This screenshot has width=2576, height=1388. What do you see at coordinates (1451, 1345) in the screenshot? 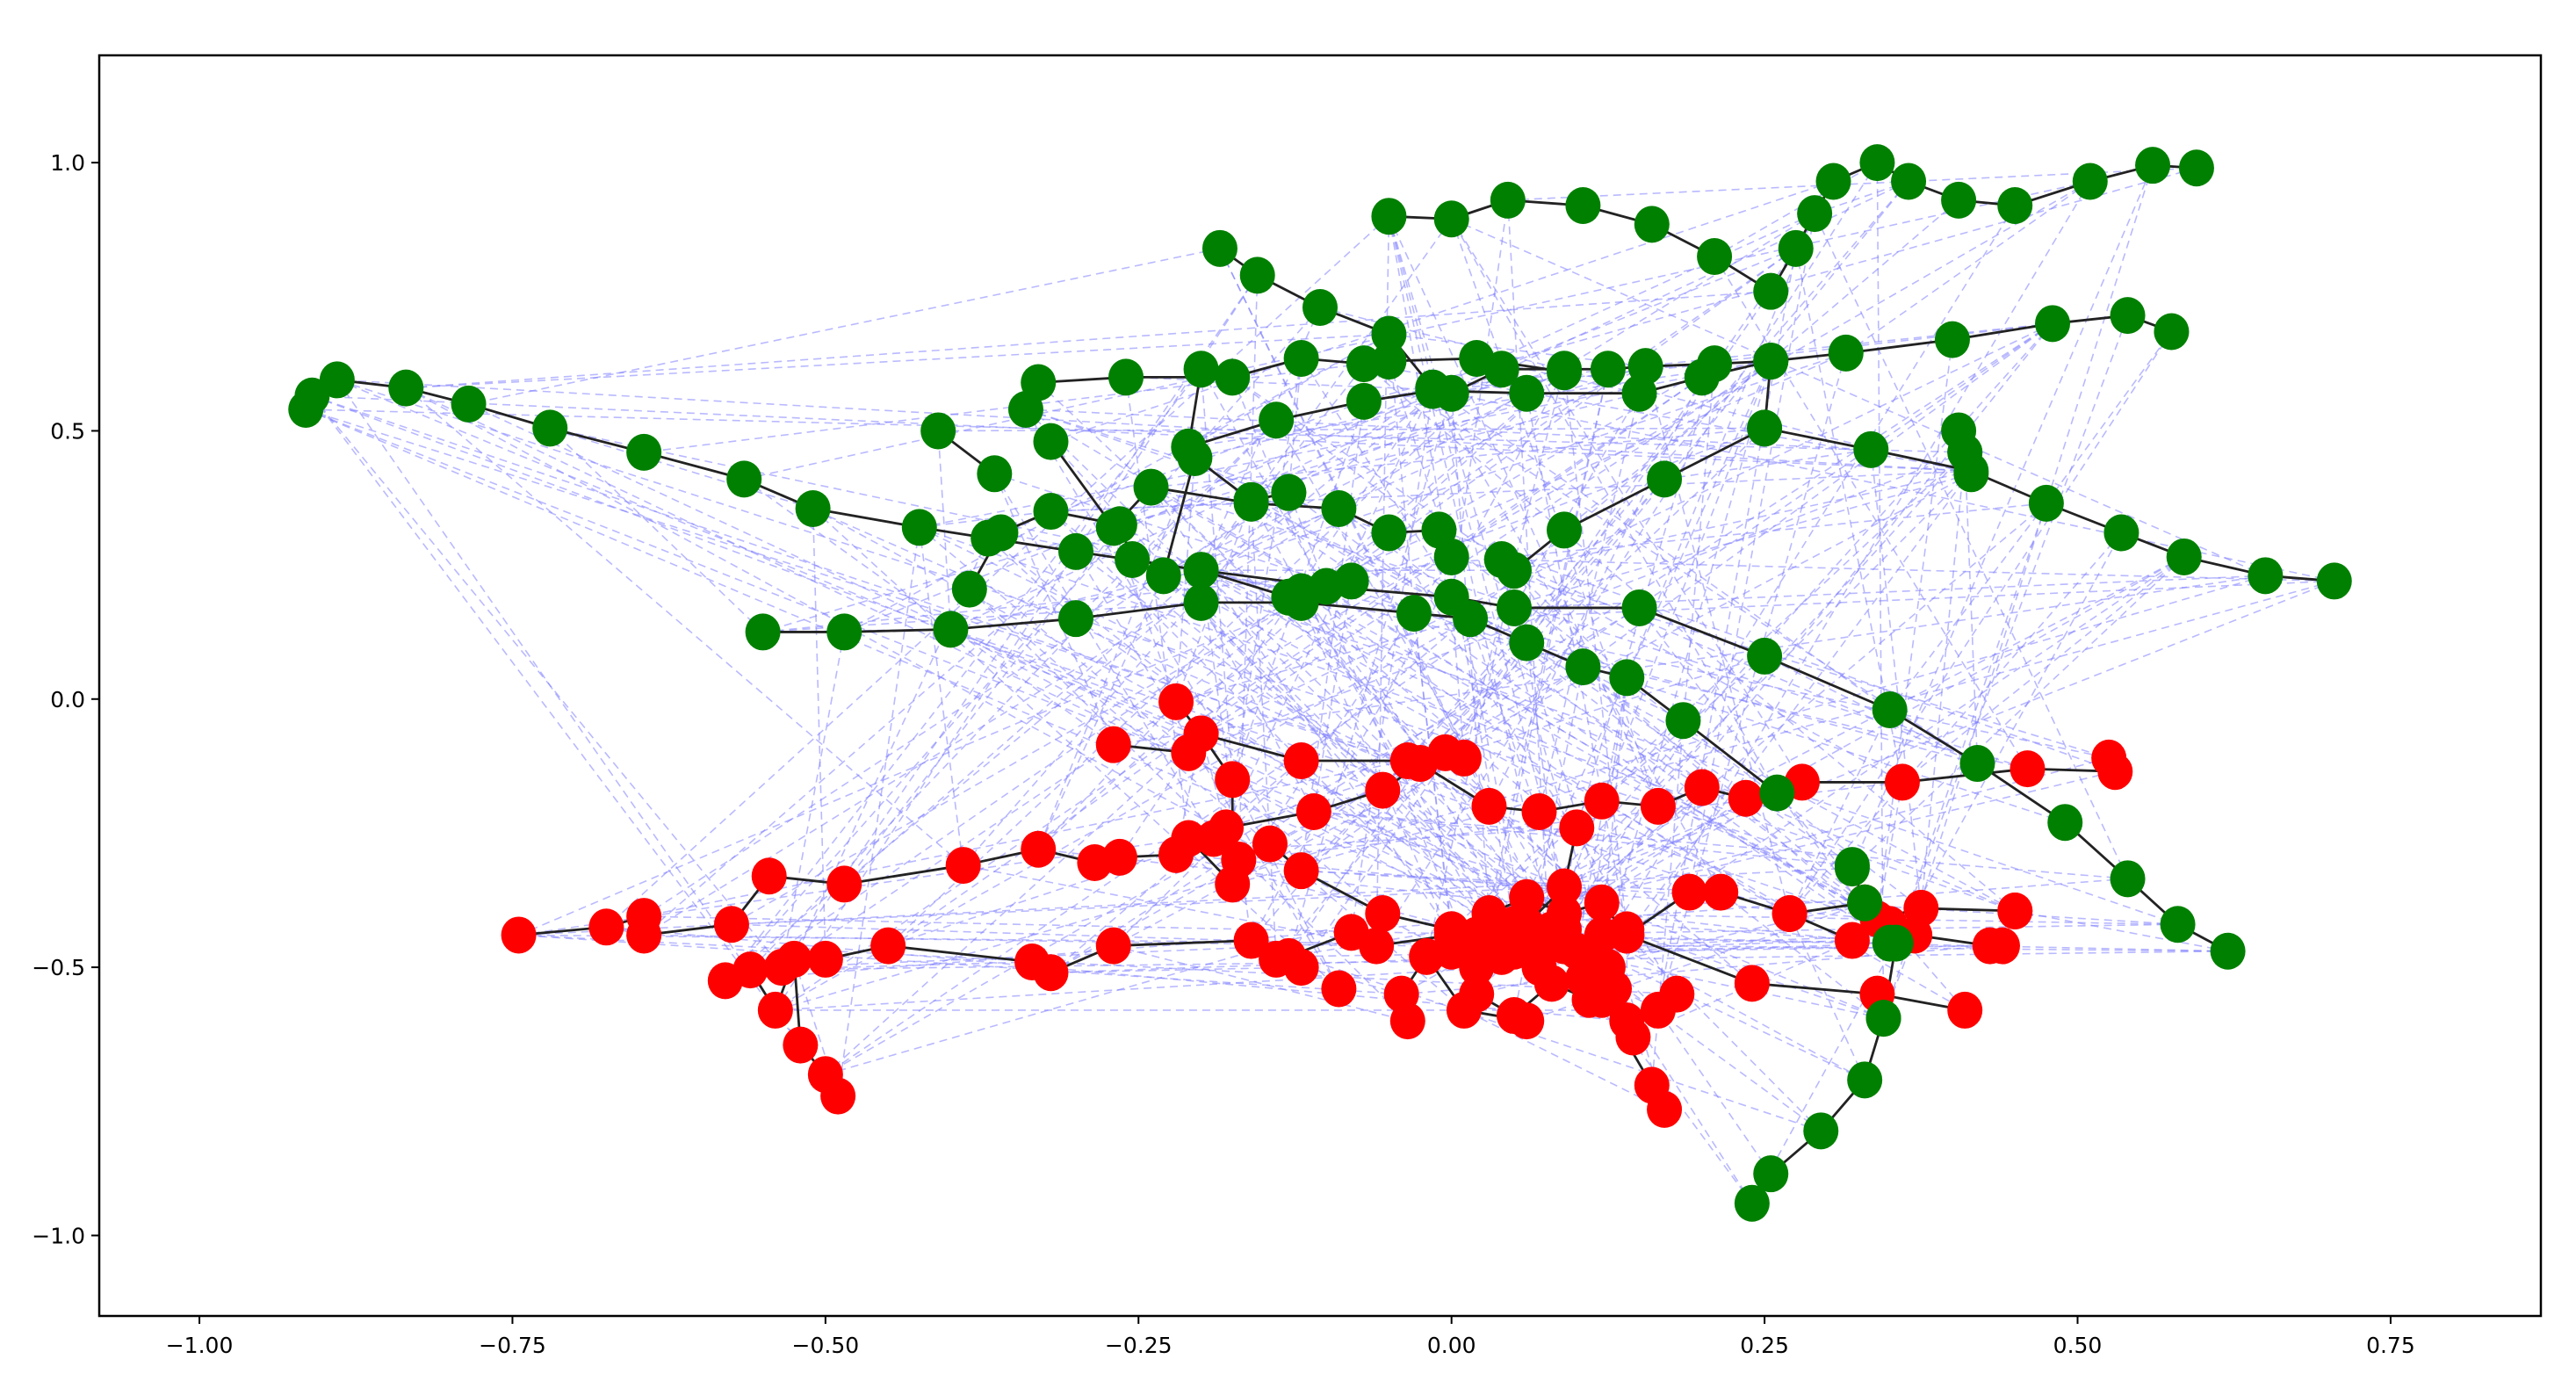
I see `x-tick-label: 0.00` at bounding box center [1451, 1345].